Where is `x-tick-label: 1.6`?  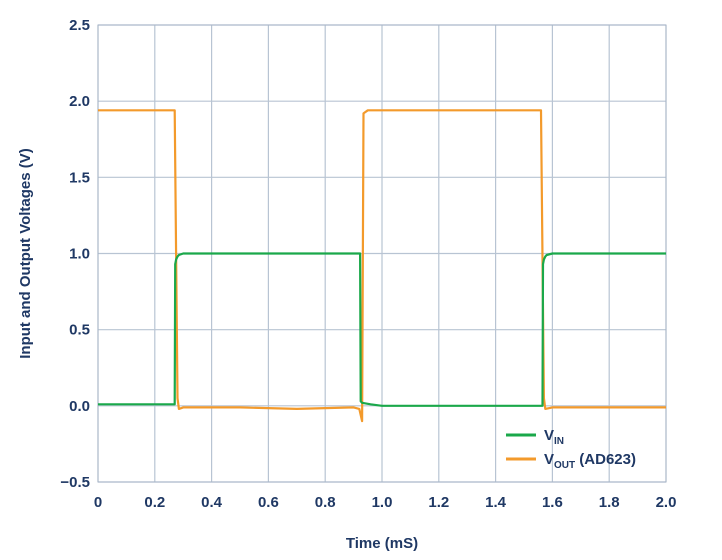
x-tick-label: 1.6 is located at coordinates (552, 502).